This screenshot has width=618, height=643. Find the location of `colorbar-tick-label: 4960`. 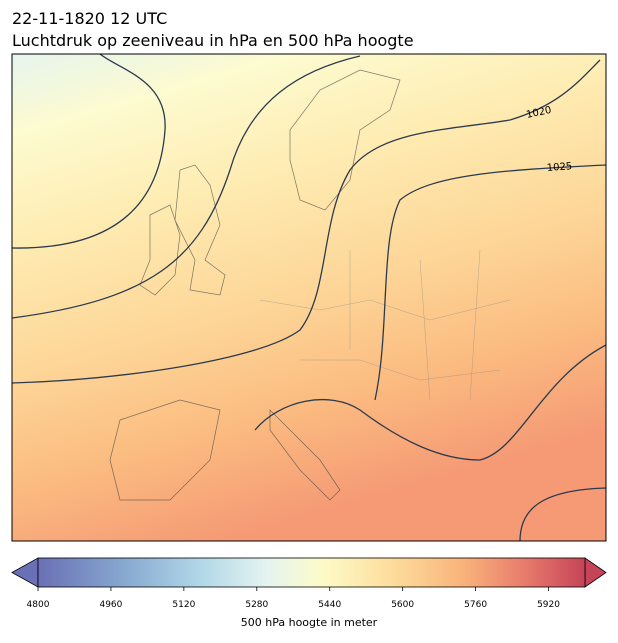

colorbar-tick-label: 4960 is located at coordinates (110, 605).